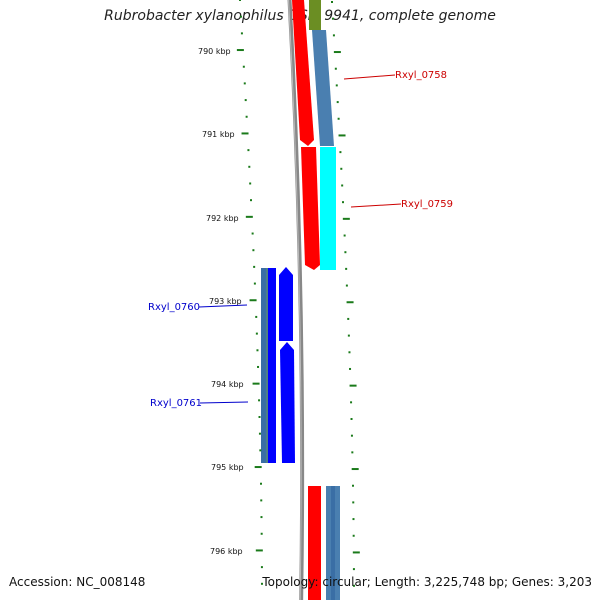  What do you see at coordinates (218, 134) in the screenshot?
I see `tick-label-791: 791 kbp` at bounding box center [218, 134].